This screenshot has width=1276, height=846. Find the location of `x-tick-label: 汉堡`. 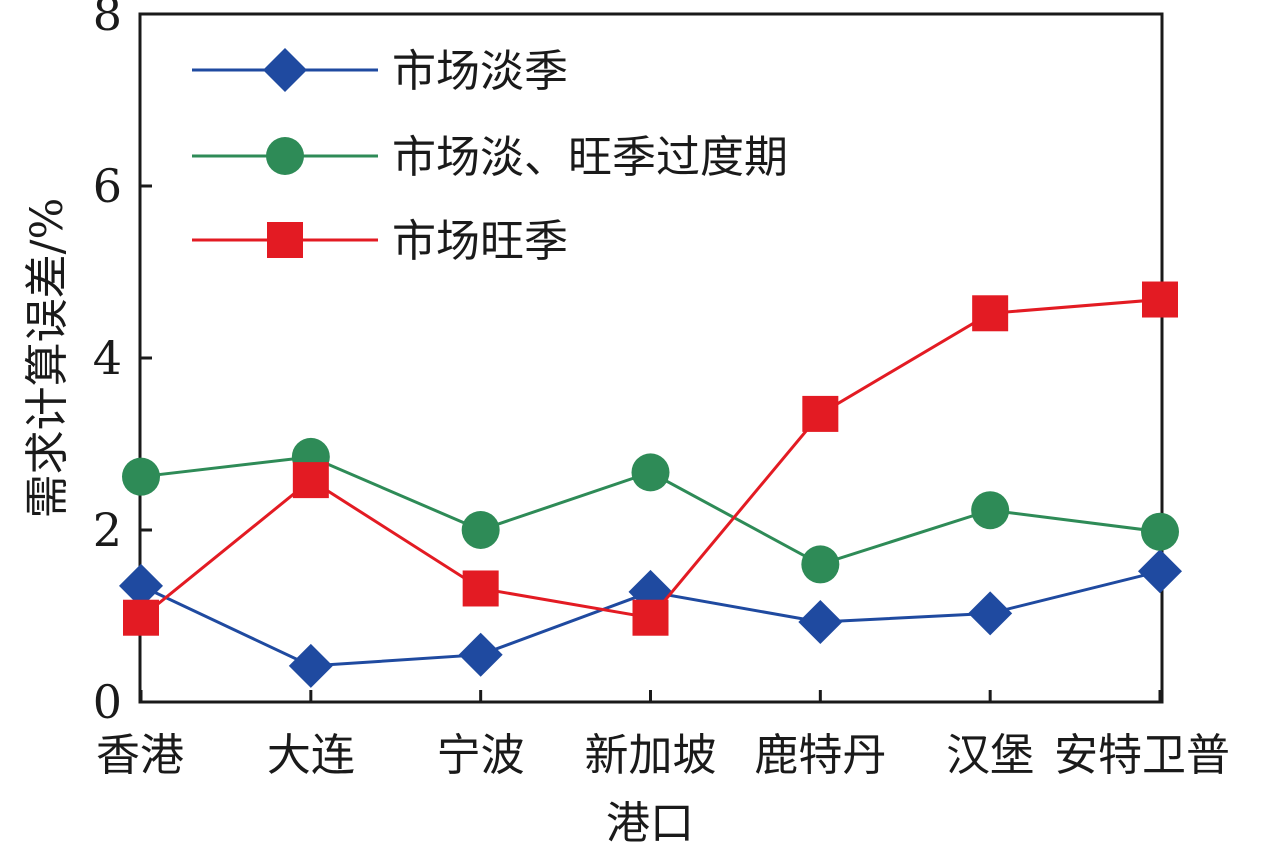

x-tick-label: 汉堡 is located at coordinates (990, 755).